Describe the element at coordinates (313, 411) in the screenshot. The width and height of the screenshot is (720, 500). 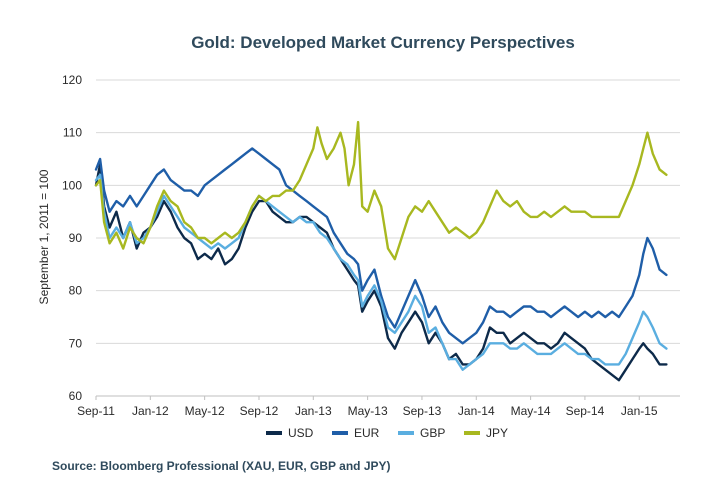
I see `x-tick-label: Jan-13` at that location.